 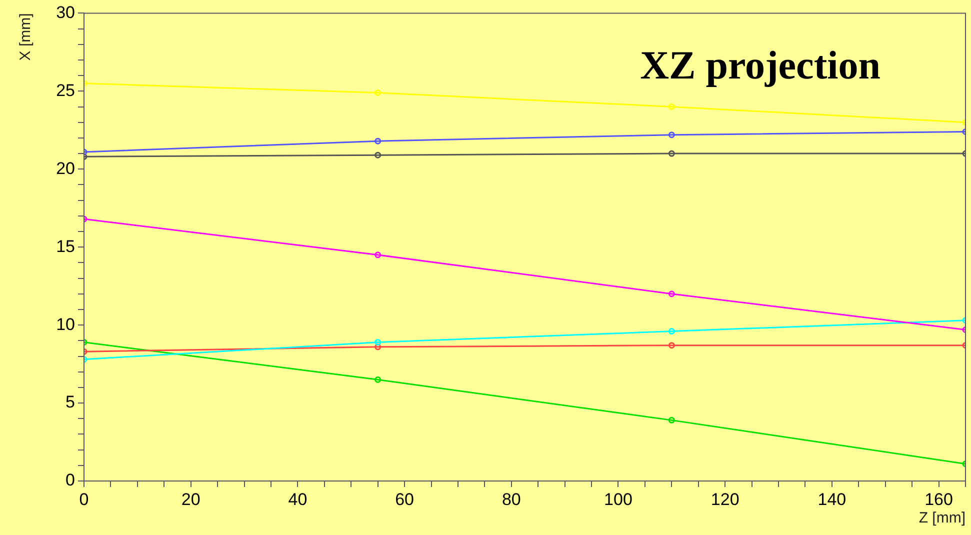 What do you see at coordinates (65, 324) in the screenshot?
I see `y-tick-label: 10` at bounding box center [65, 324].